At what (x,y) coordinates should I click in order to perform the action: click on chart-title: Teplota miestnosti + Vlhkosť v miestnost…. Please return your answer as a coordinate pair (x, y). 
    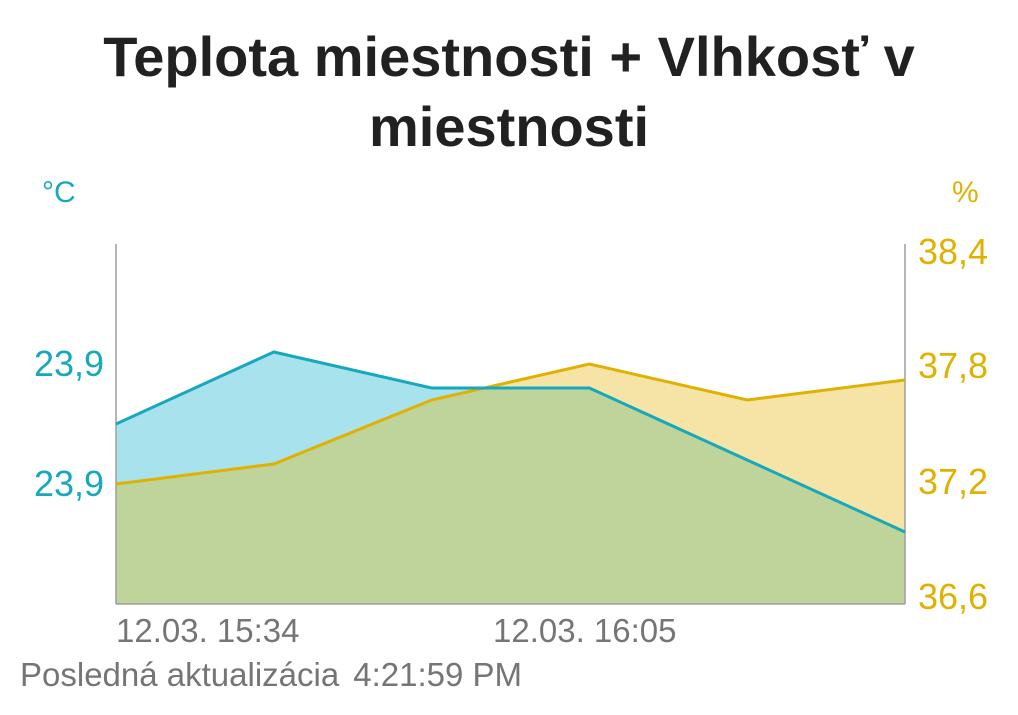
    Looking at the image, I should click on (509, 91).